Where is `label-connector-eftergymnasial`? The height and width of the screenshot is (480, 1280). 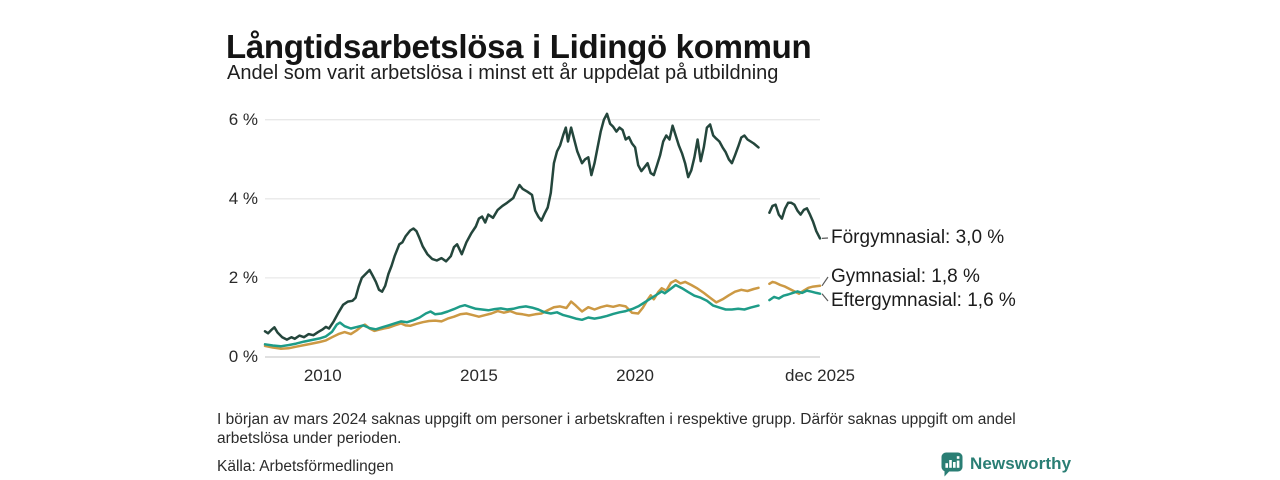 label-connector-eftergymnasial is located at coordinates (825, 297).